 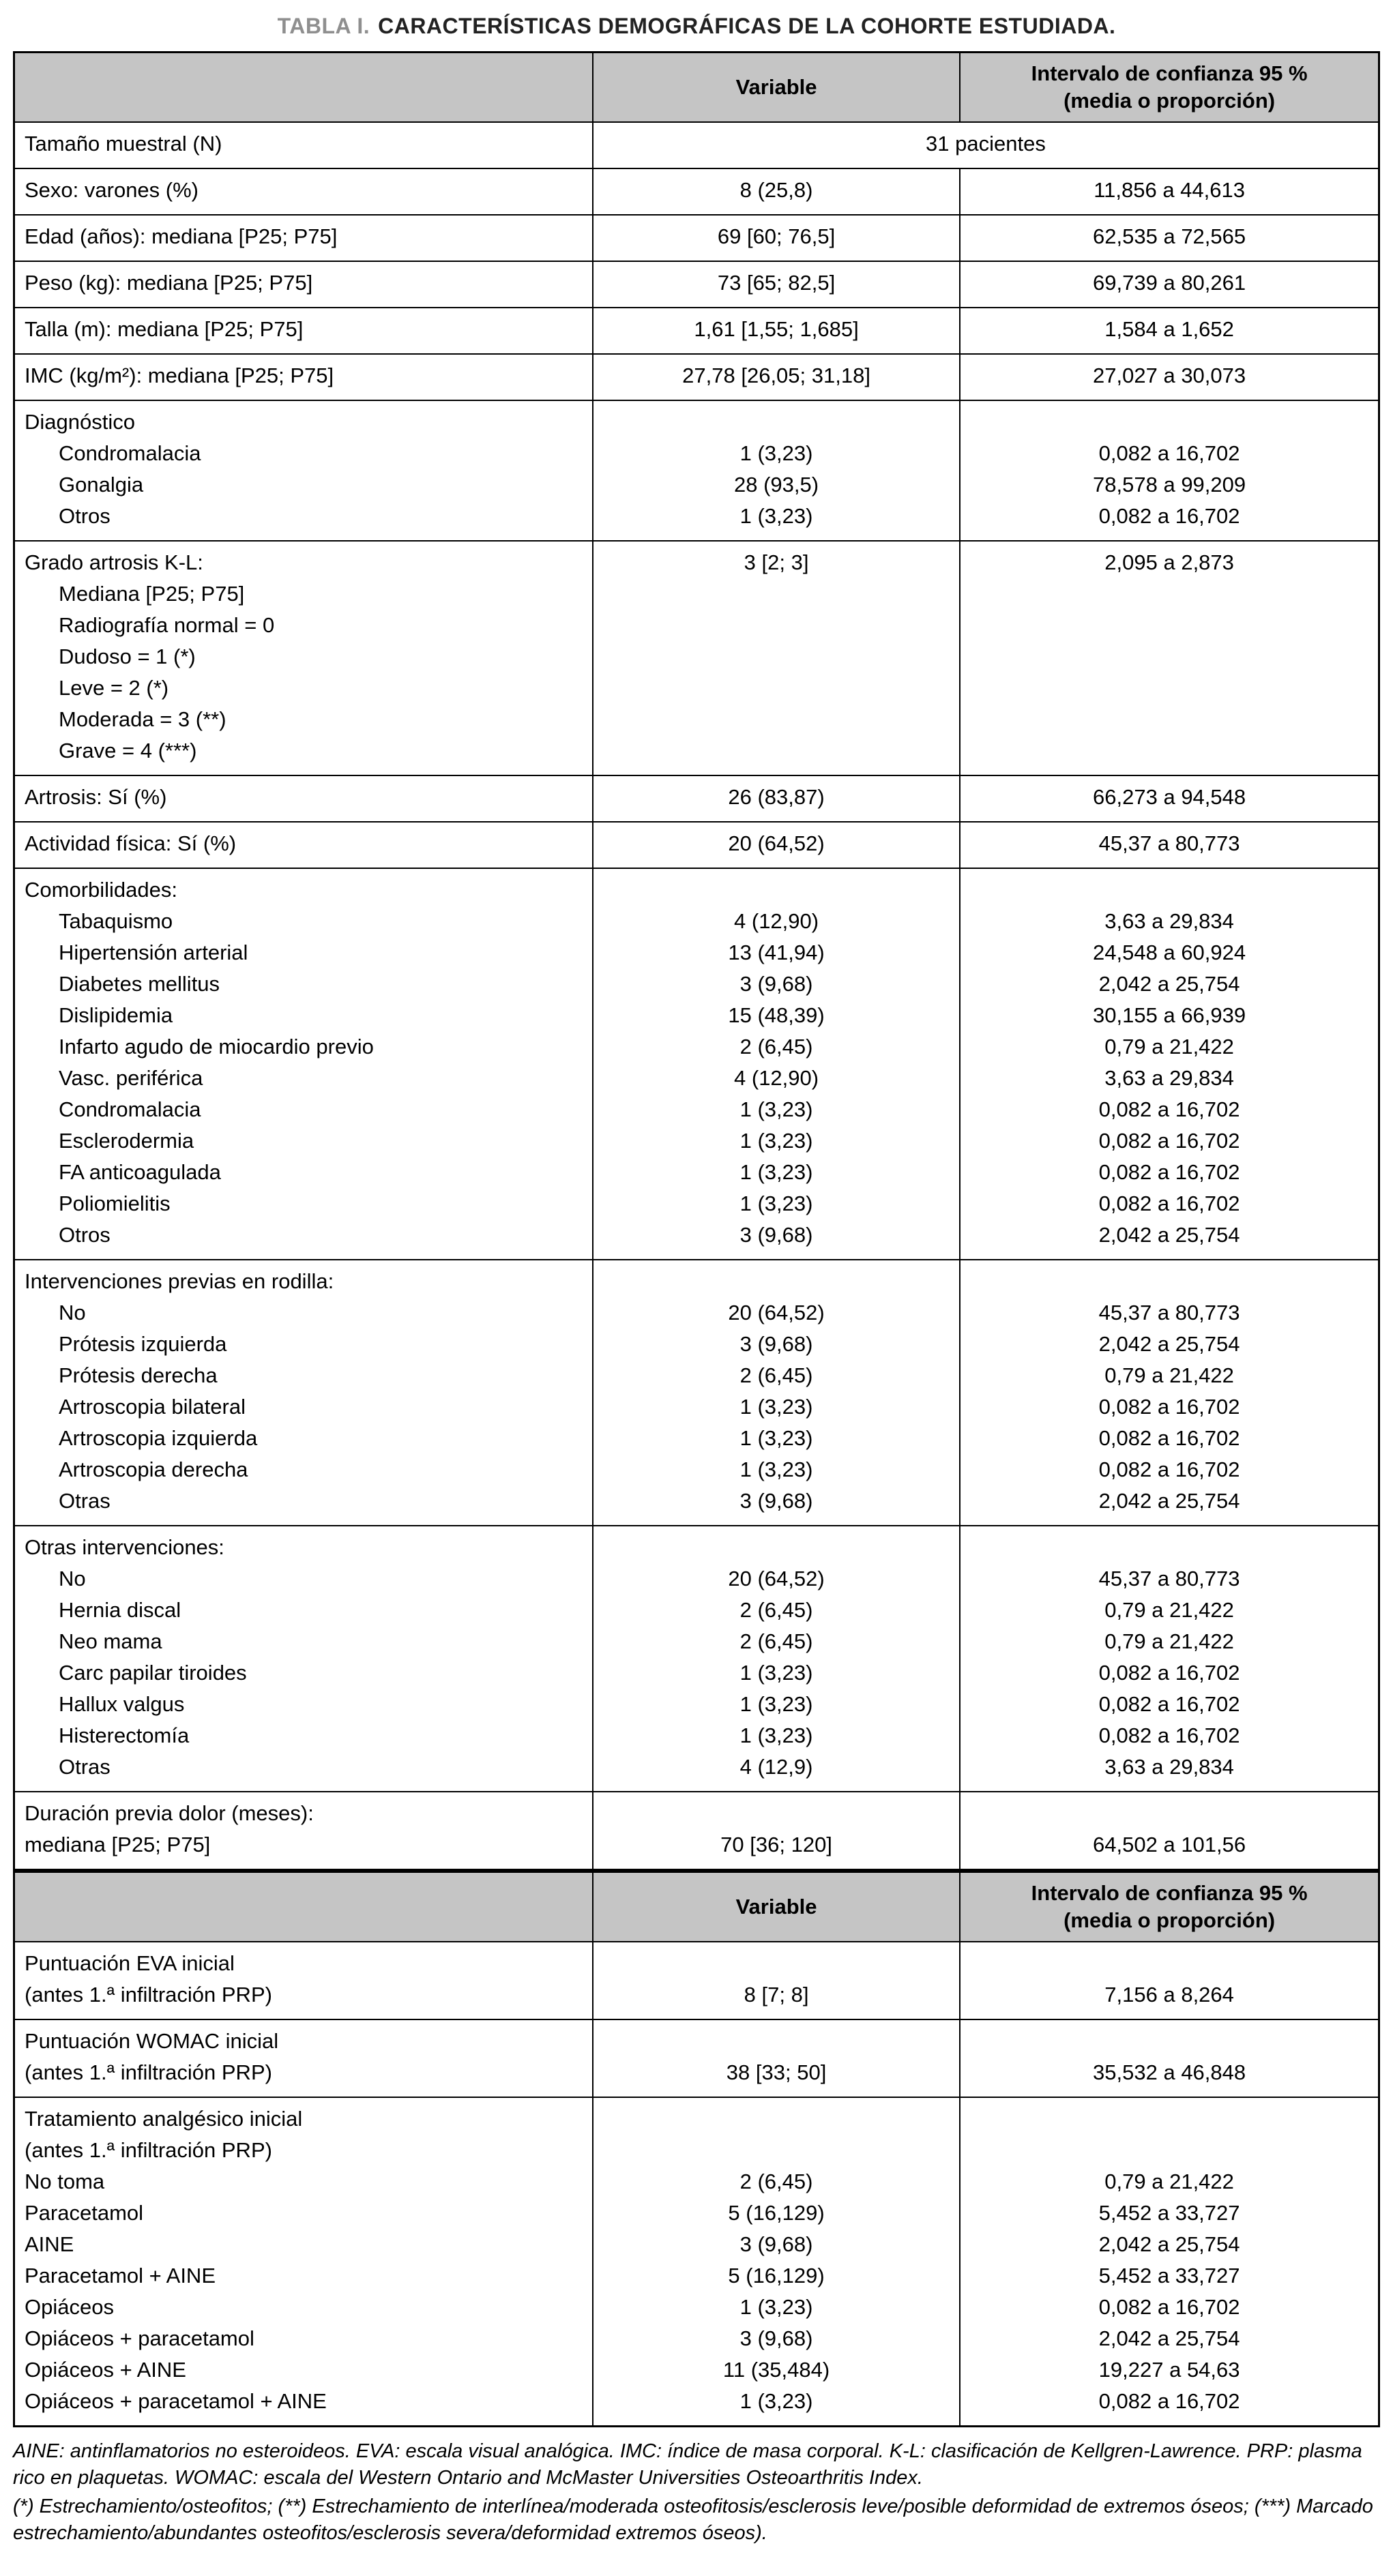 I want to click on label-line: Dudoso = 1 (*), so click(x=127, y=656).